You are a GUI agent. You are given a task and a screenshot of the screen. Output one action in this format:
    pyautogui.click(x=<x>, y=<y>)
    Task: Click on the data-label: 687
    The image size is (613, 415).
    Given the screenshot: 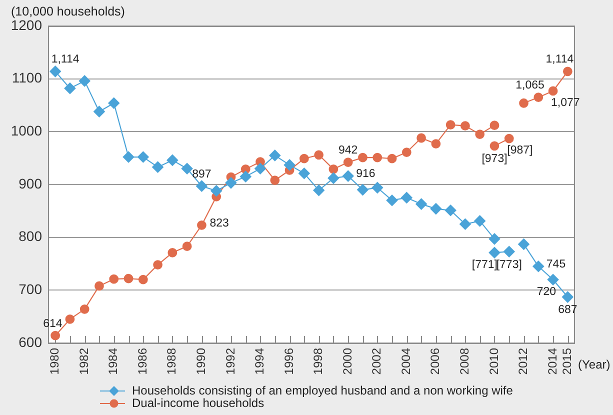 What is the action you would take?
    pyautogui.click(x=568, y=310)
    